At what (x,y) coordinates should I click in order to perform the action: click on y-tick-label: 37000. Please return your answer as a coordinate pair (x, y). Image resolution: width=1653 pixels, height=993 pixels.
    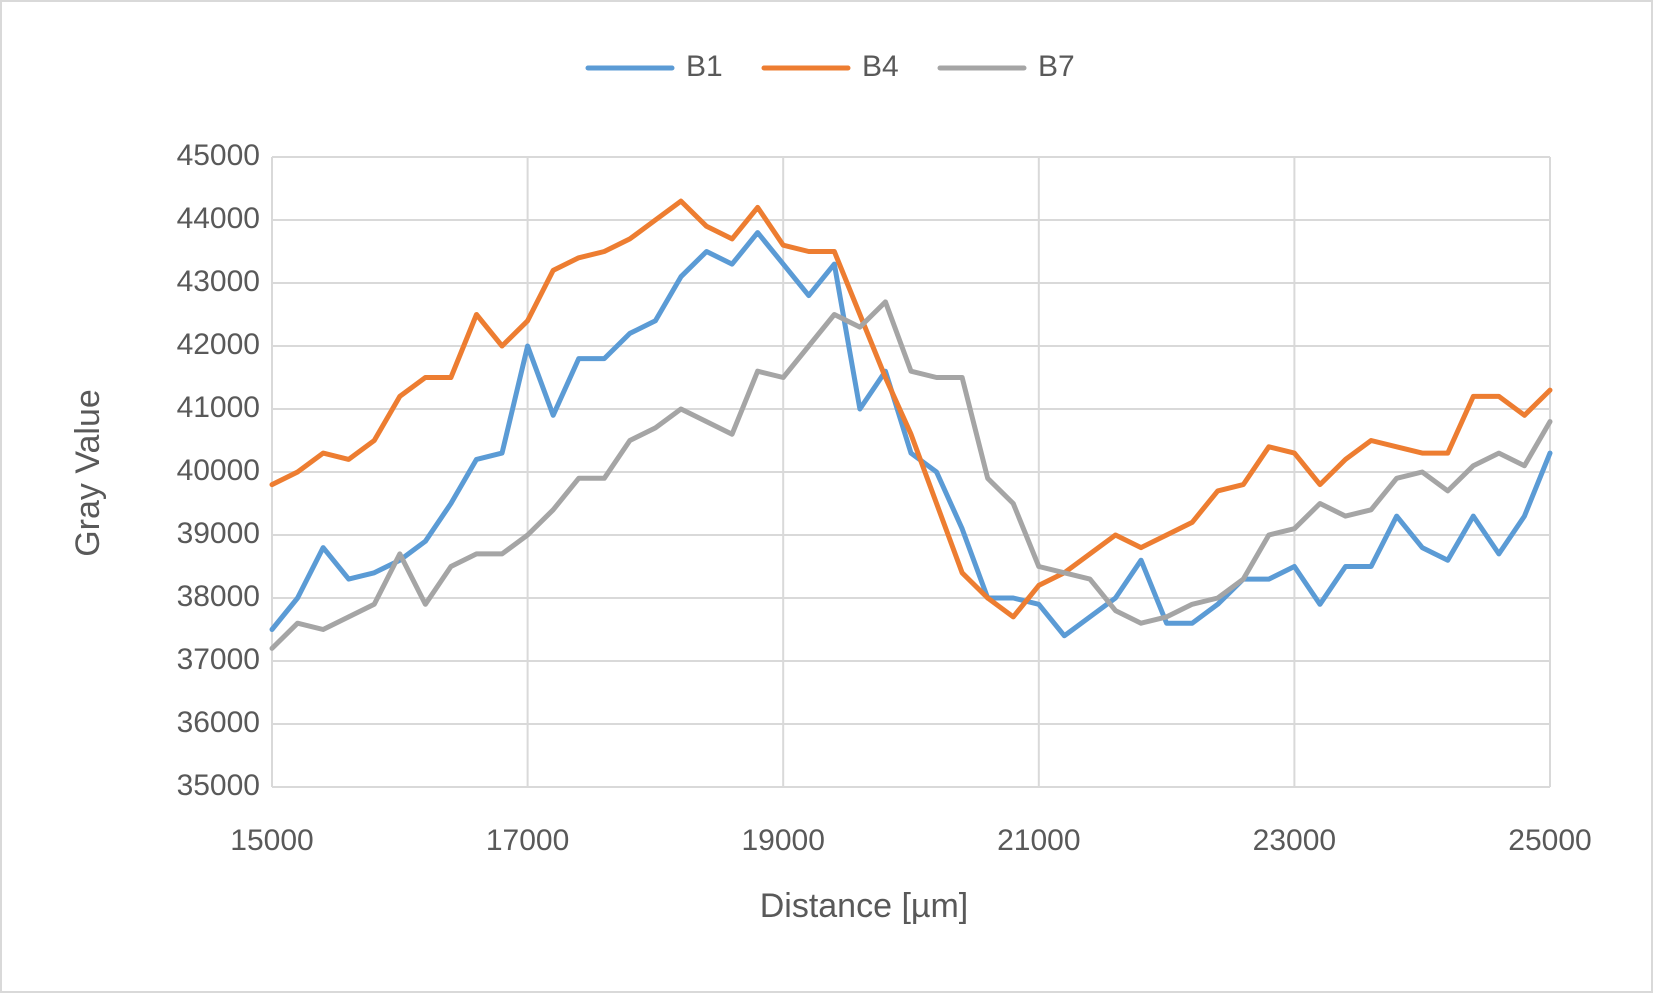
    Looking at the image, I should click on (218, 659).